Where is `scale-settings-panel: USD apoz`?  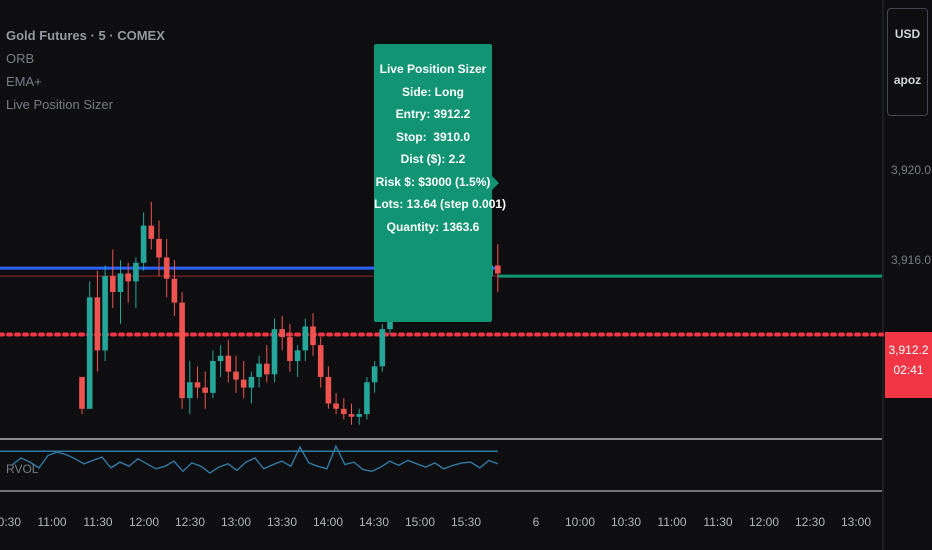
scale-settings-panel: USD apoz is located at coordinates (907, 62).